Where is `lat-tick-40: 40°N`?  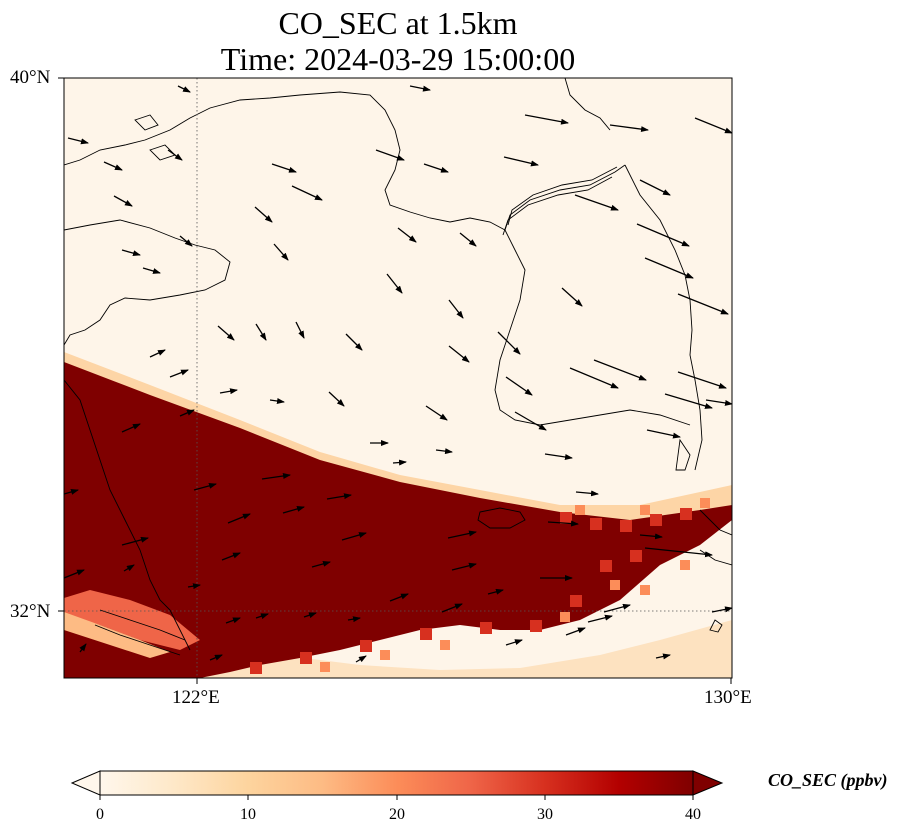
lat-tick-40: 40°N is located at coordinates (30, 77).